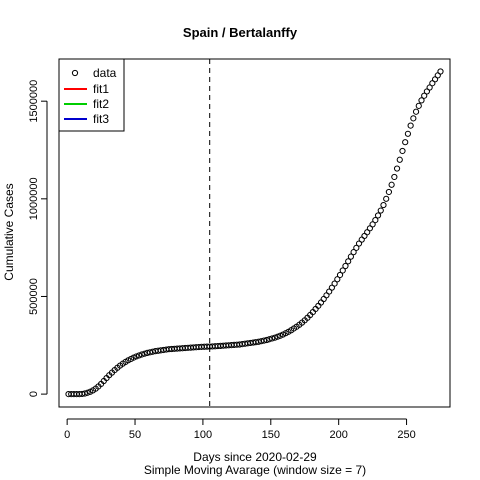  What do you see at coordinates (101, 89) in the screenshot?
I see `legend-label-fit1: fit1` at bounding box center [101, 89].